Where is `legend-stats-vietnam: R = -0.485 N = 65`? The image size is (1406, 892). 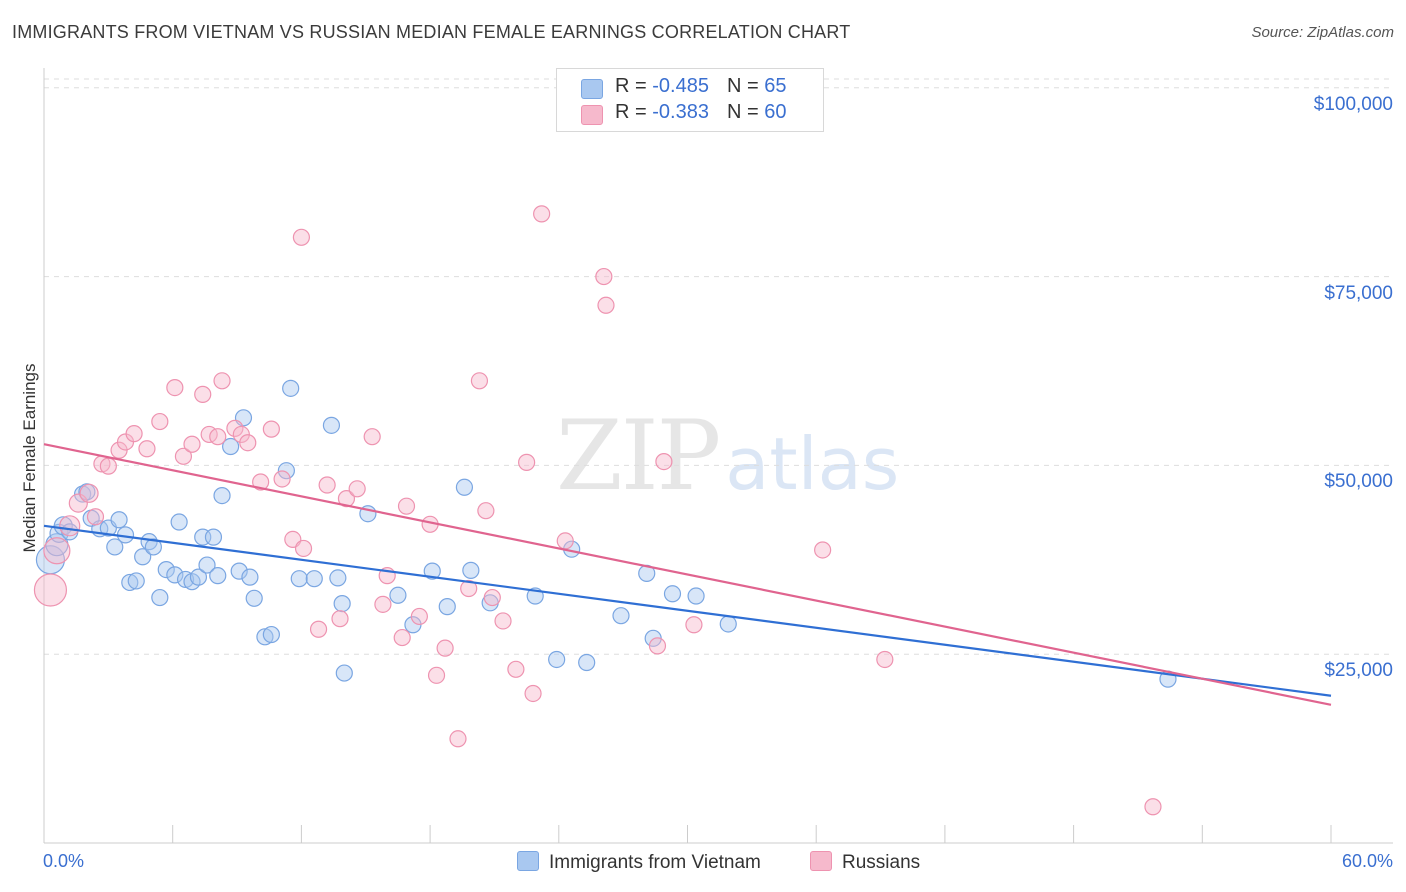
legend-stats-vietnam: R = -0.485 N = 65 is located at coordinates (700, 86).